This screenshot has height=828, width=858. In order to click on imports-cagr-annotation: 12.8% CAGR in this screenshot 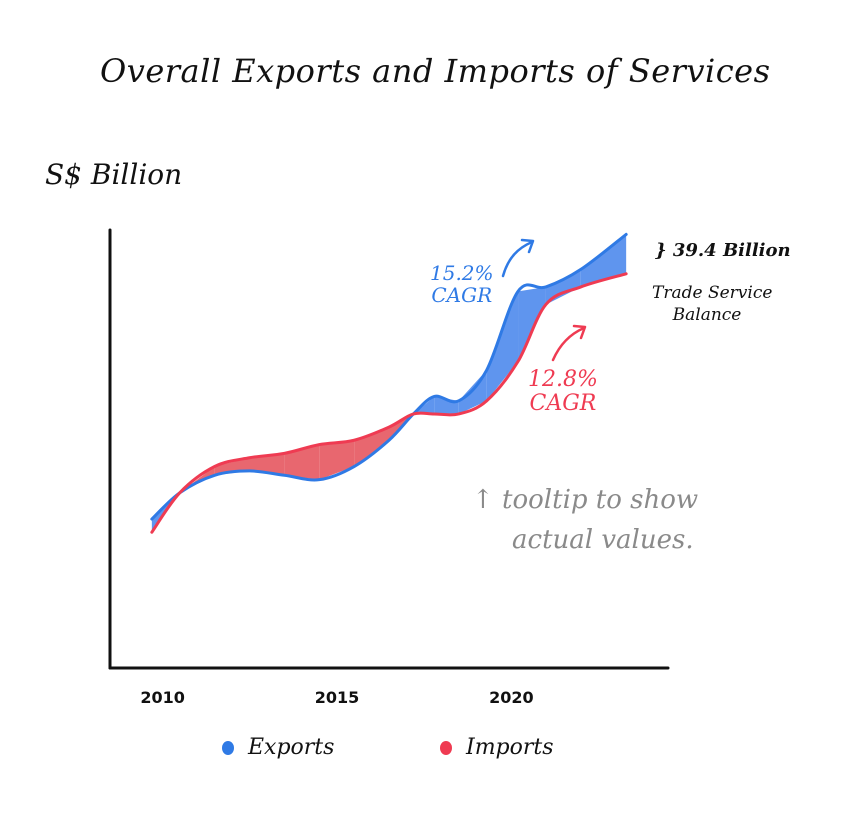, I will do `click(563, 392)`.